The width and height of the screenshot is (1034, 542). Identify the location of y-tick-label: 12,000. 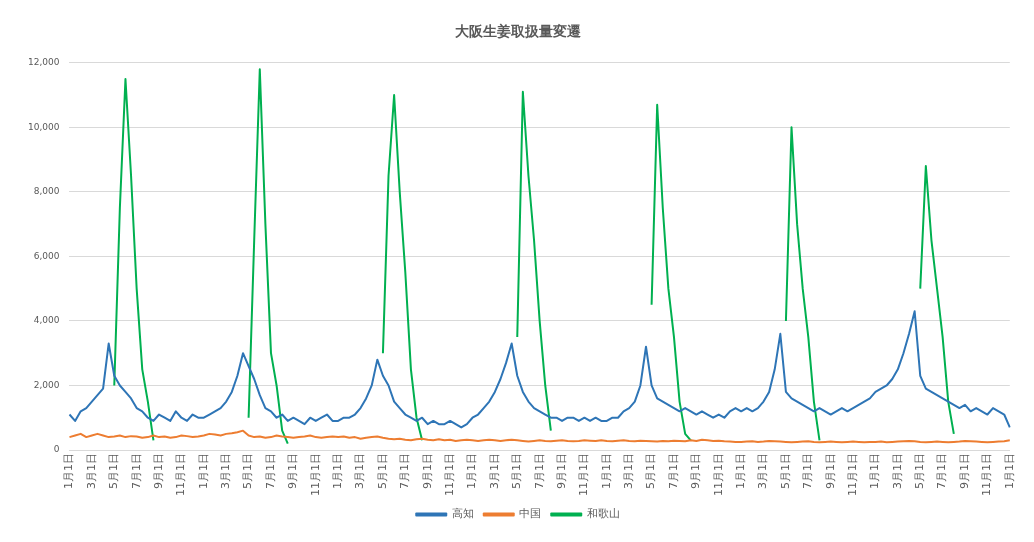
(43, 62).